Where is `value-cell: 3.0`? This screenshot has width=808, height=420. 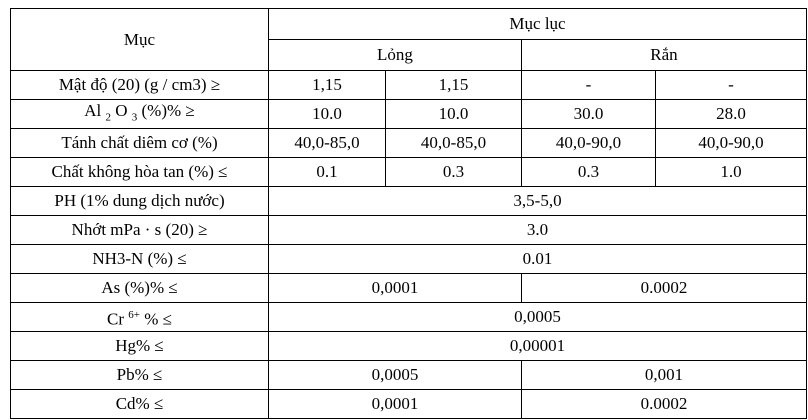 value-cell: 3.0 is located at coordinates (537, 230).